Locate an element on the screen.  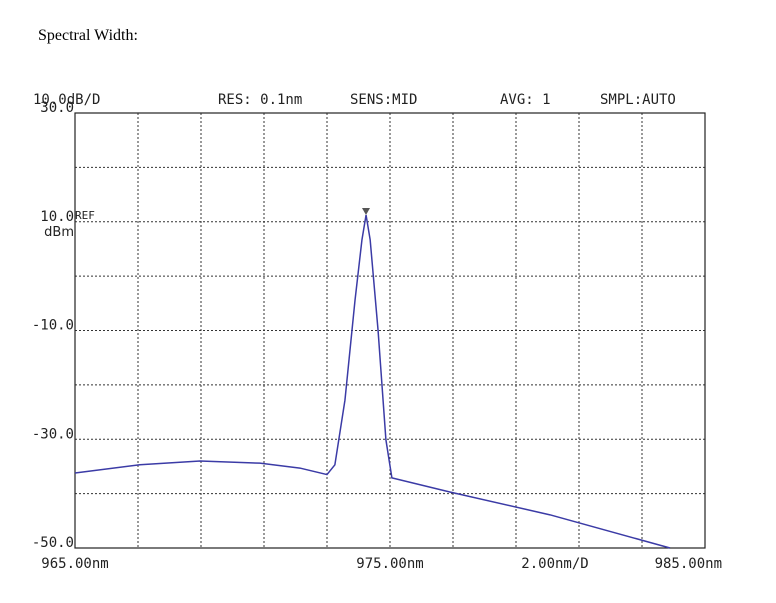
y-tick-label: 30.0 is located at coordinates (57, 108).